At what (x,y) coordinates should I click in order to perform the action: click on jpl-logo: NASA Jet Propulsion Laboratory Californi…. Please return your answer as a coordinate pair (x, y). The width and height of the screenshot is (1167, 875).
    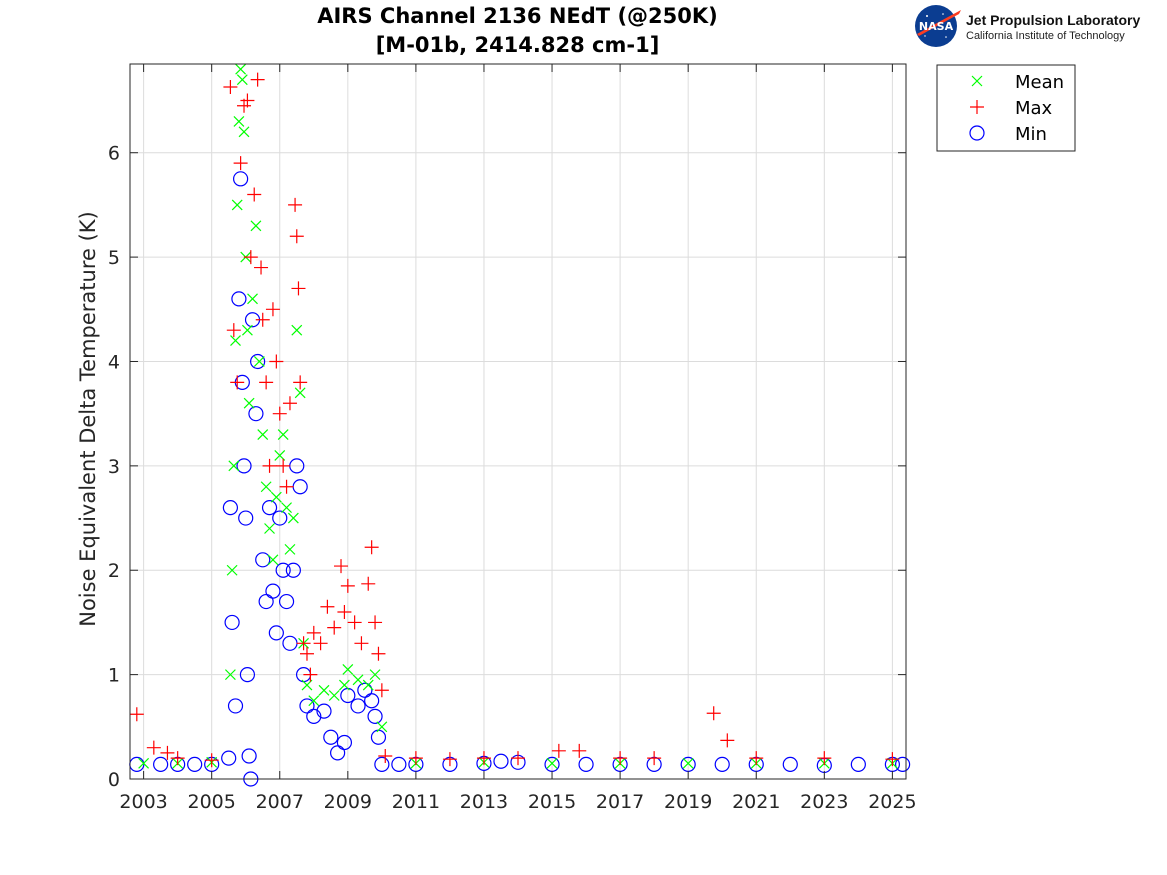
    Looking at the image, I should click on (1035, 26).